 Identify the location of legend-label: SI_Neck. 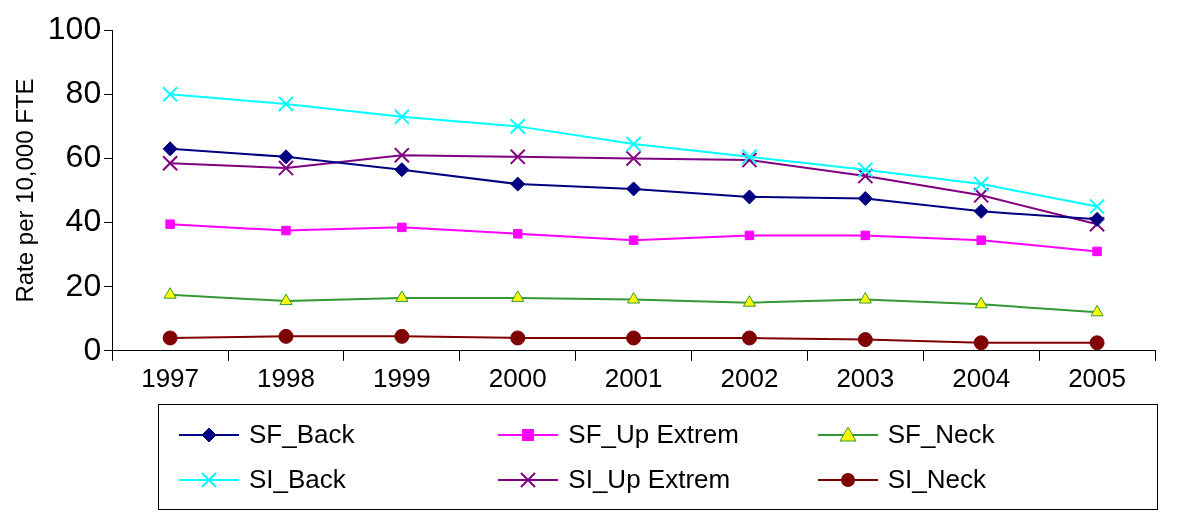
(936, 479).